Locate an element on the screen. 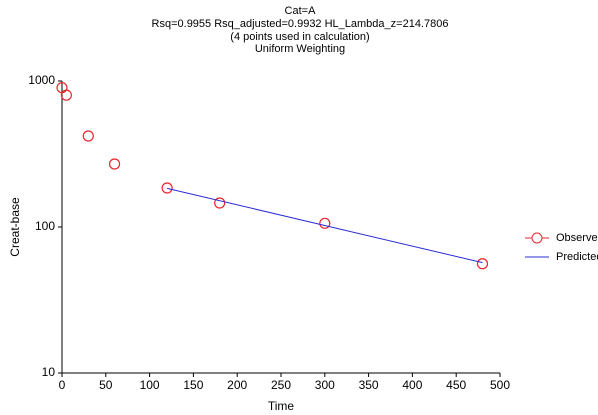 The height and width of the screenshot is (415, 598). x-tick-label: 50 is located at coordinates (106, 385).